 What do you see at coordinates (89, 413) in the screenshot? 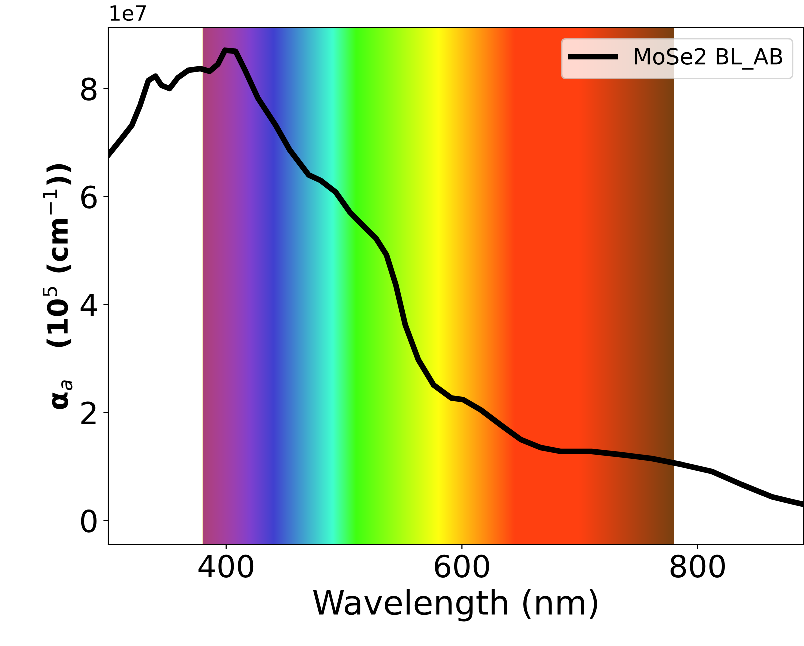
I see `y-tick-label: 2` at bounding box center [89, 413].